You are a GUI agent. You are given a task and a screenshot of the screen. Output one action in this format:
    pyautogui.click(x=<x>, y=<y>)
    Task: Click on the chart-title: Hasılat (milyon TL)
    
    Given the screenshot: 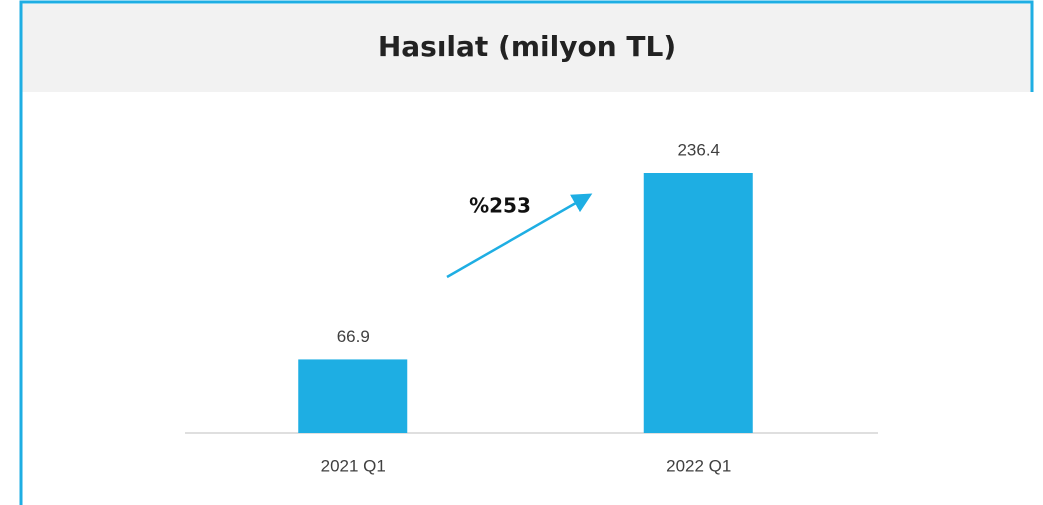 What is the action you would take?
    pyautogui.click(x=527, y=46)
    